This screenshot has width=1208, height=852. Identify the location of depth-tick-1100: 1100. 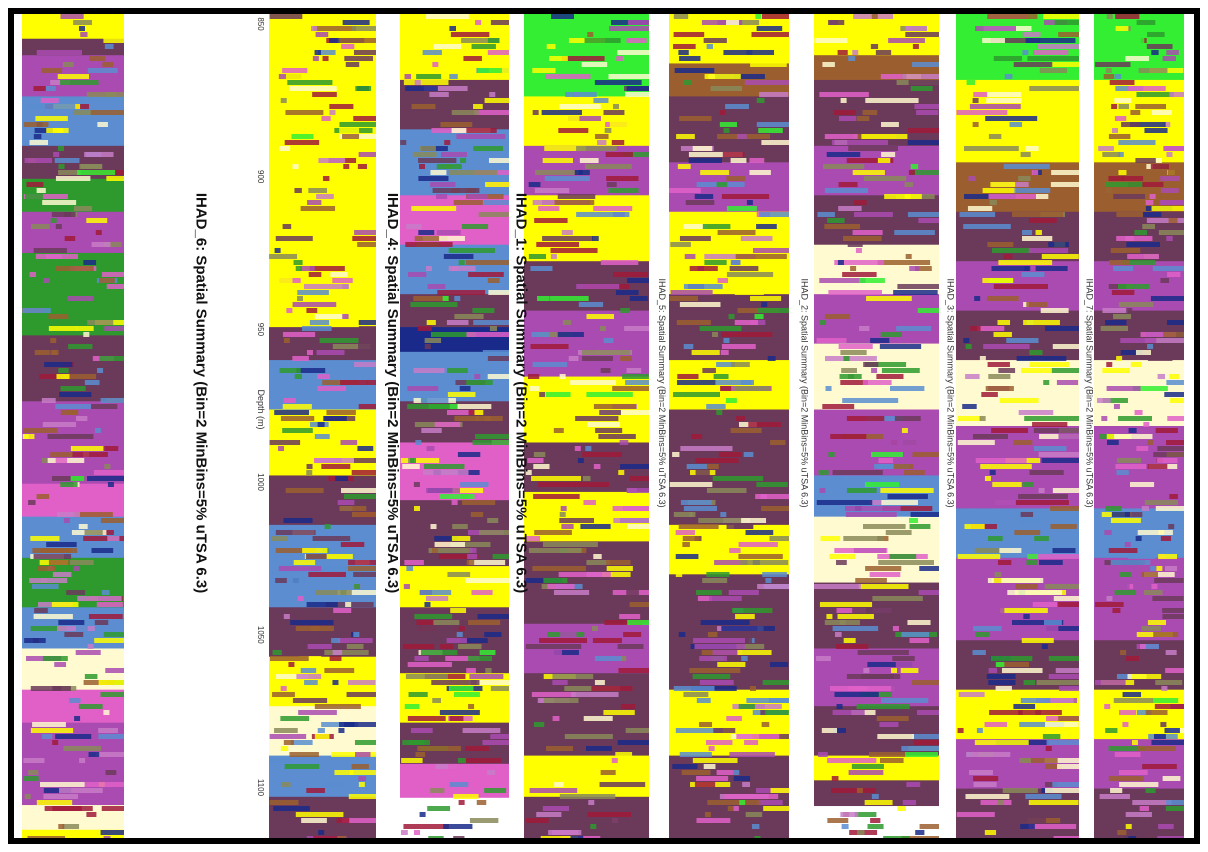
(260, 788).